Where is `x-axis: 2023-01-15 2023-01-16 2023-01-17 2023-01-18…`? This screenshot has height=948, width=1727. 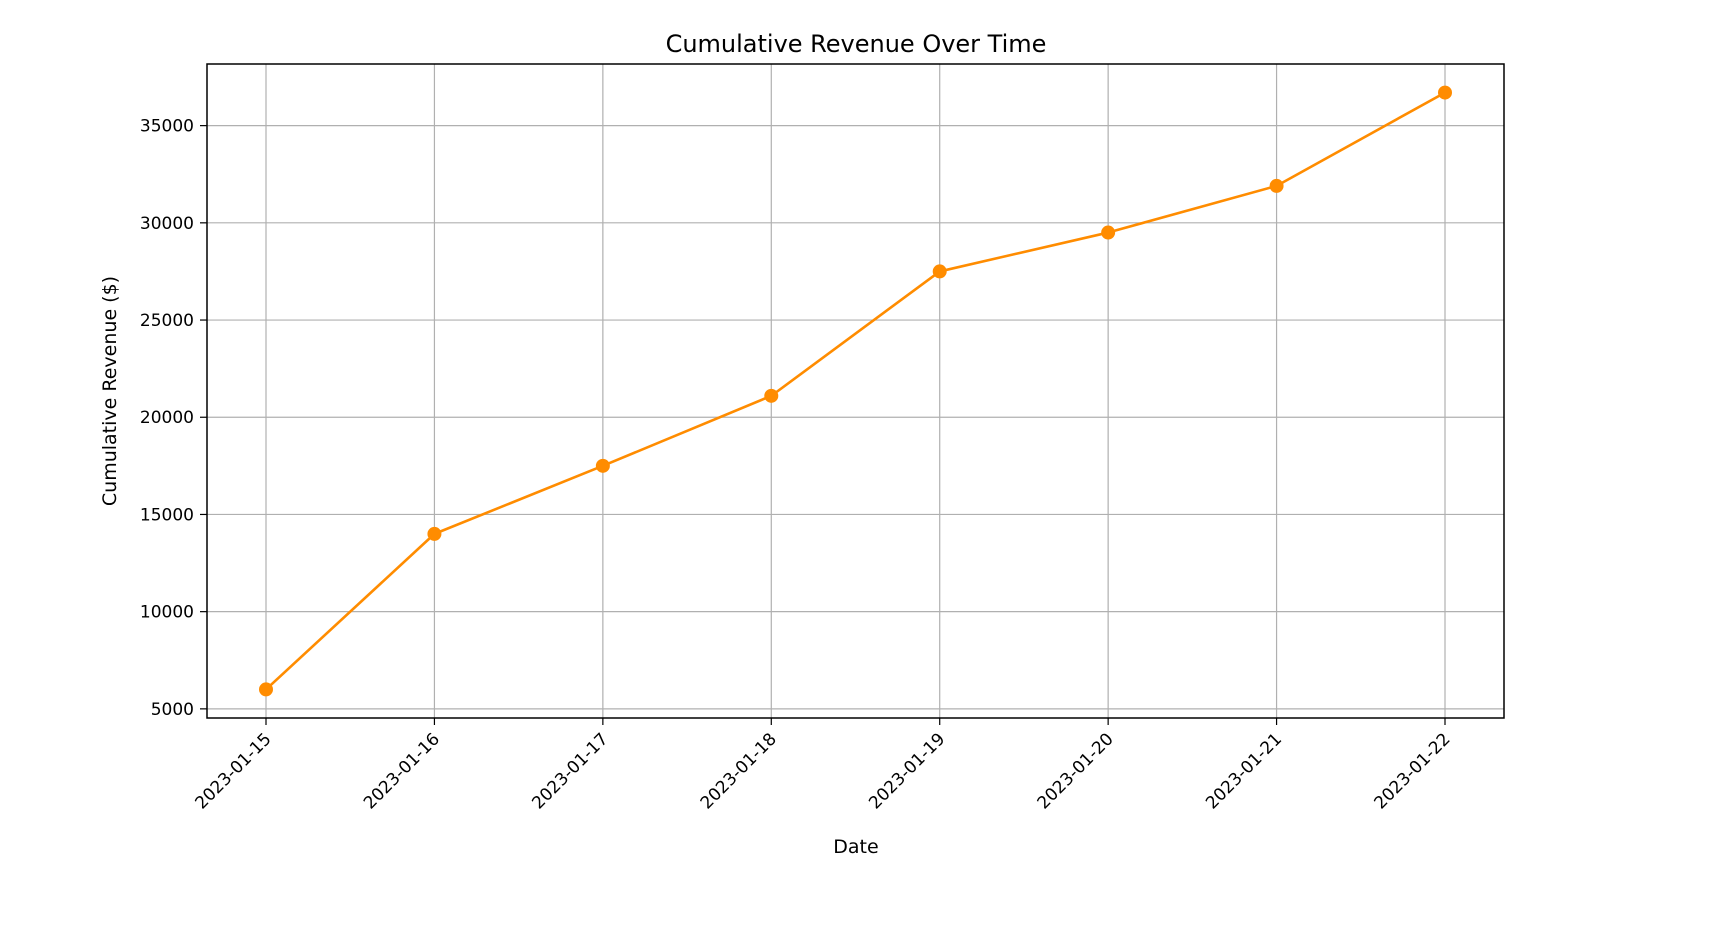
x-axis: 2023-01-15 2023-01-16 2023-01-17 2023-01-18… is located at coordinates (823, 765).